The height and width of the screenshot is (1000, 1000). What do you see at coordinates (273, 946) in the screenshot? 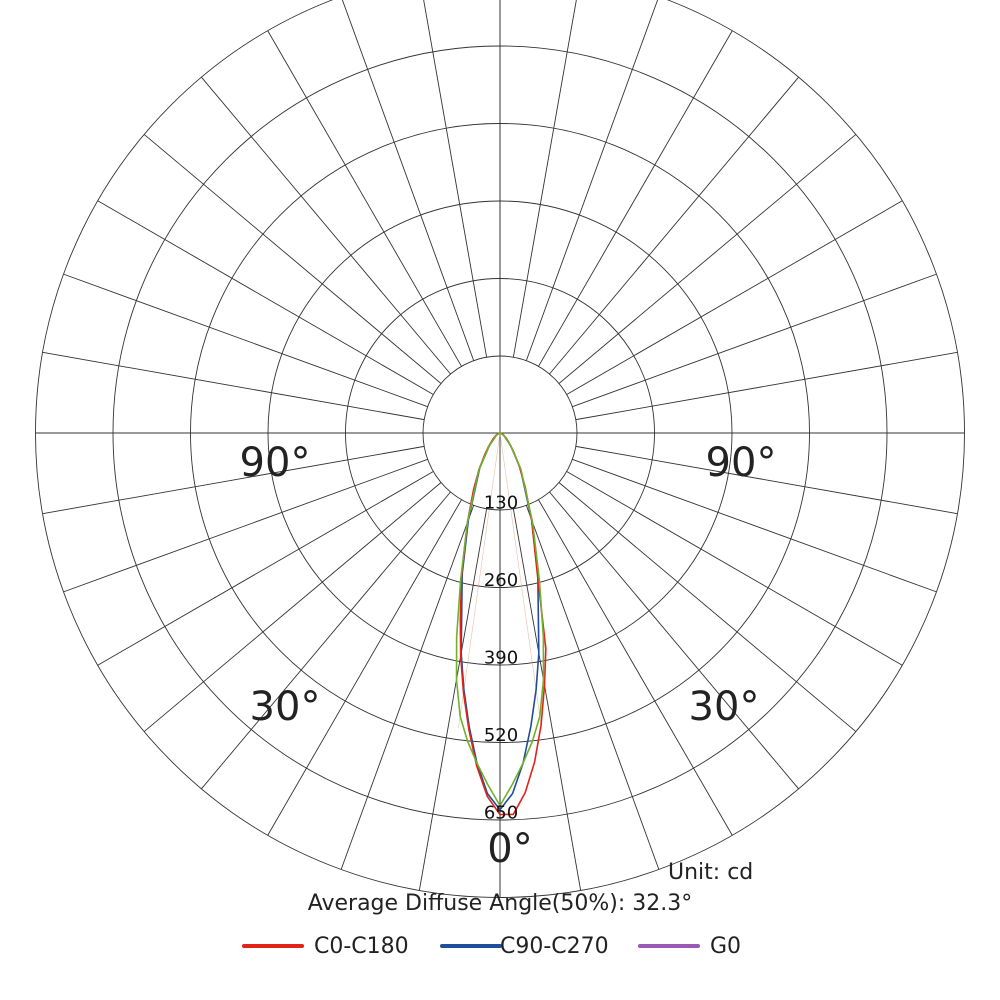
I see `legend-swatch-c0-c180` at bounding box center [273, 946].